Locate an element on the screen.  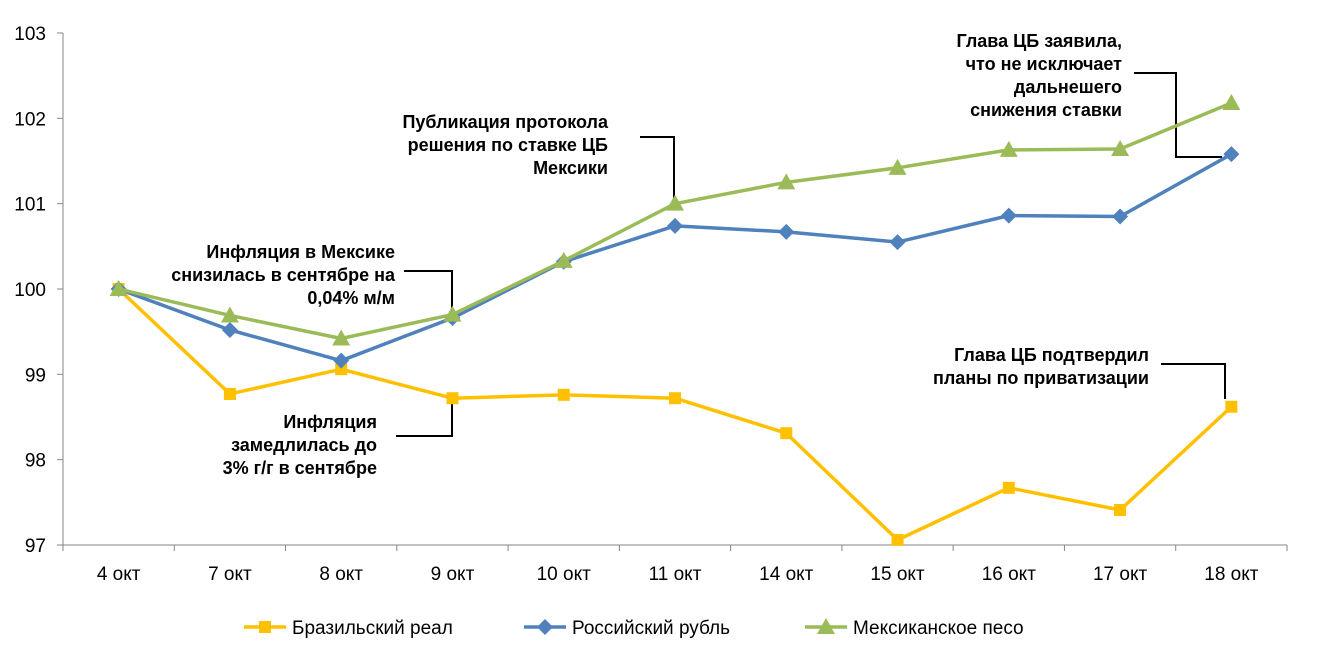
x-tick-label: 10 окт is located at coordinates (564, 574).